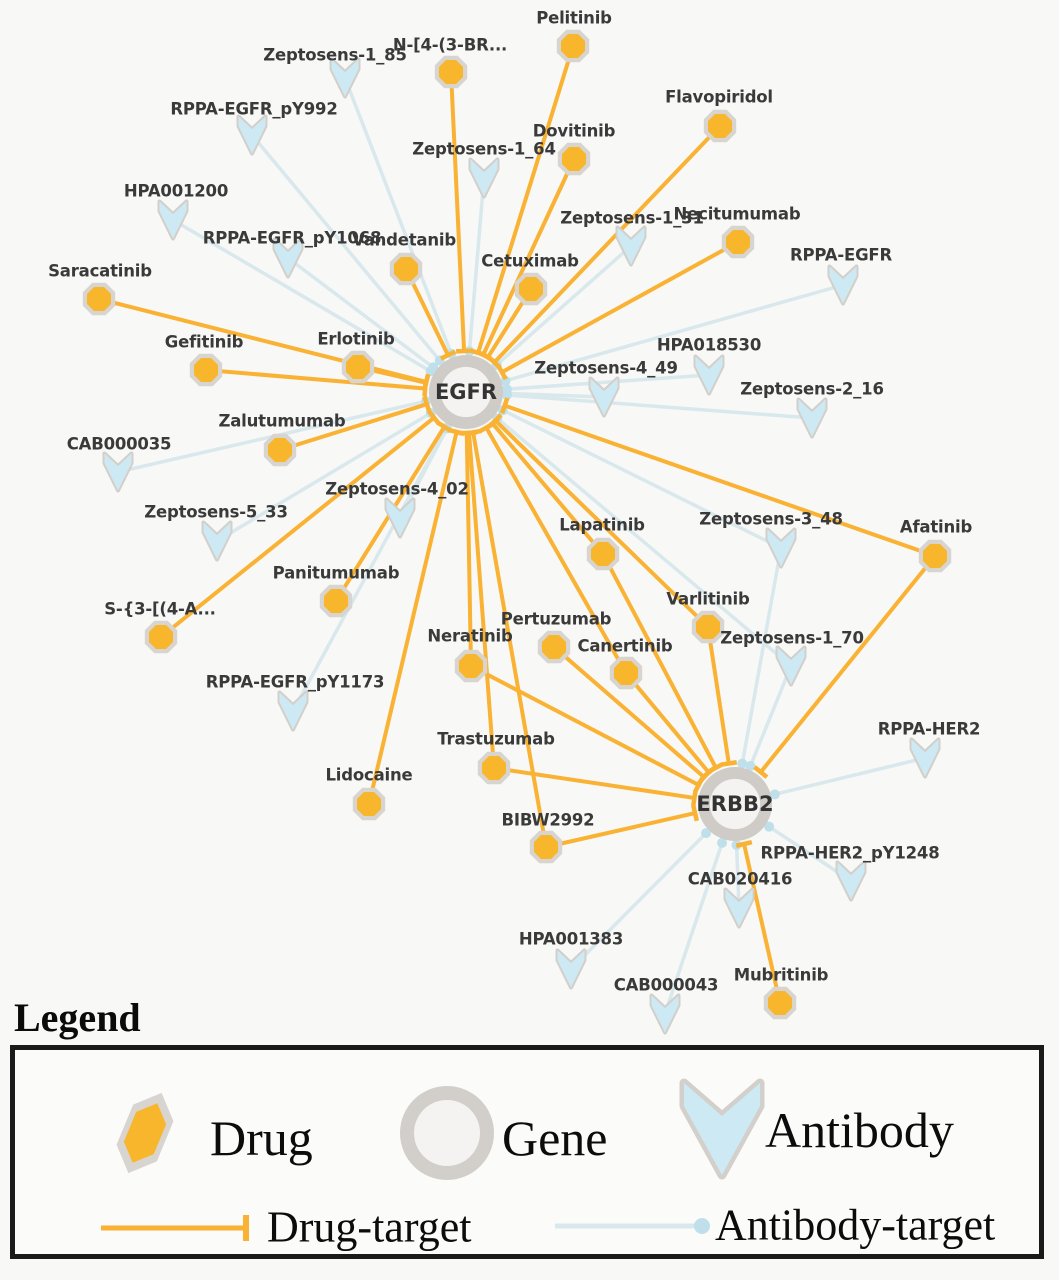 The image size is (1059, 1280). Describe the element at coordinates (929, 729) in the screenshot. I see `node-label-rppa-her2: RPPA-HER2` at that location.